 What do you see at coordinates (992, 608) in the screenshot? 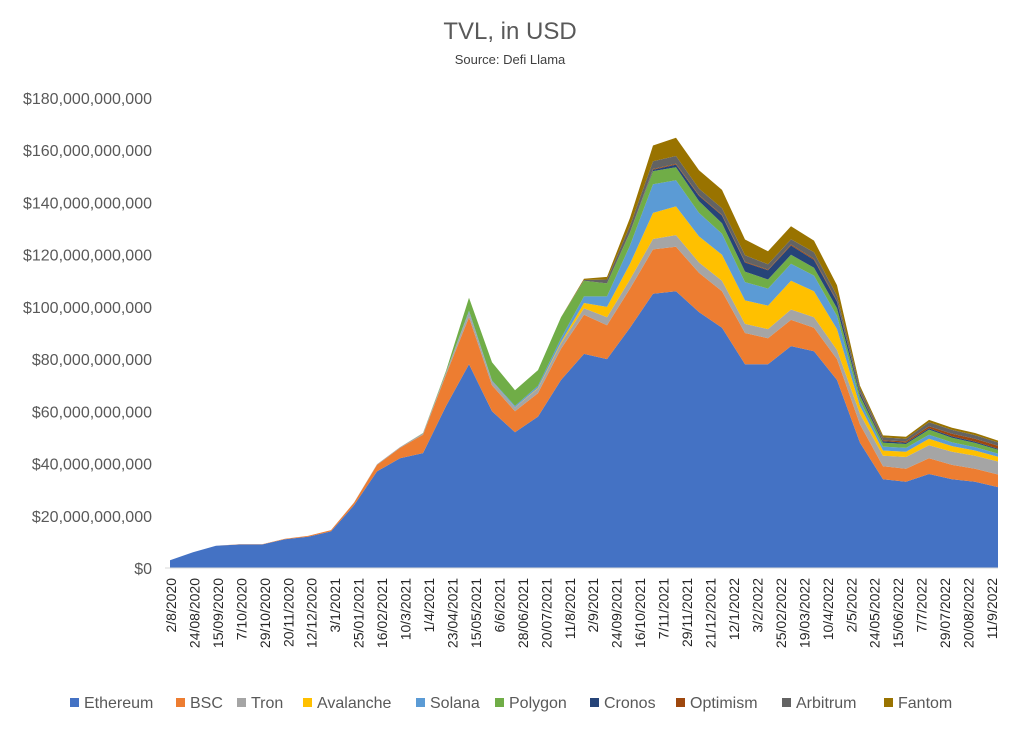
I see `x-tick-label: 11/9/2022` at bounding box center [992, 608].